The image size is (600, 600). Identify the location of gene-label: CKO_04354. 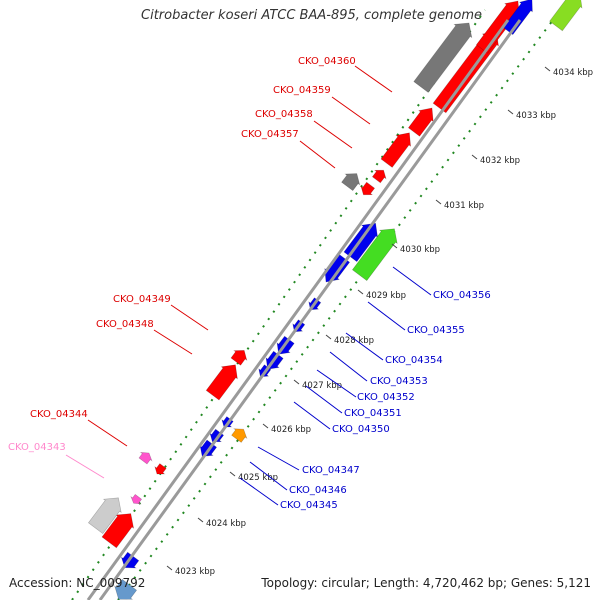
(414, 360).